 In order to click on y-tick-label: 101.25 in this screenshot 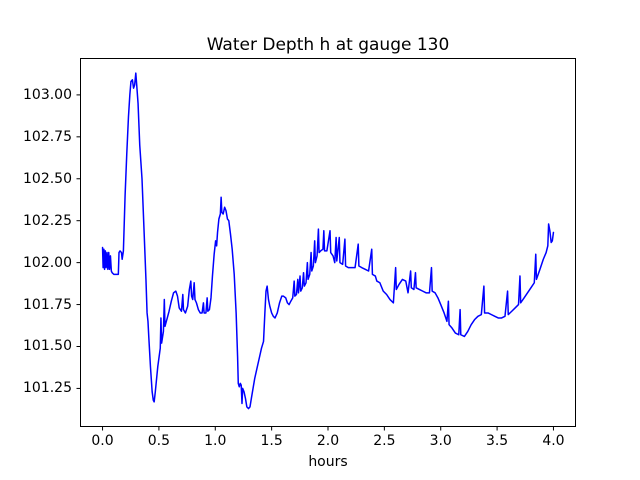, I will do `click(47, 388)`.